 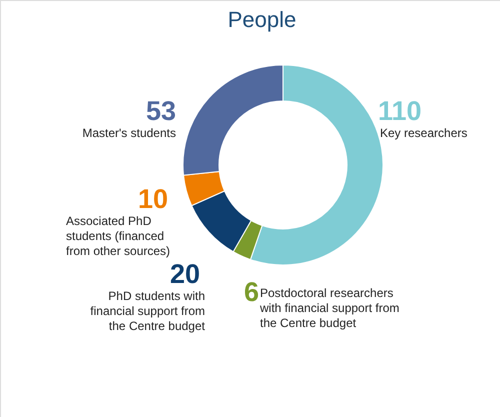 What do you see at coordinates (161, 111) in the screenshot?
I see `data-label: 53` at bounding box center [161, 111].